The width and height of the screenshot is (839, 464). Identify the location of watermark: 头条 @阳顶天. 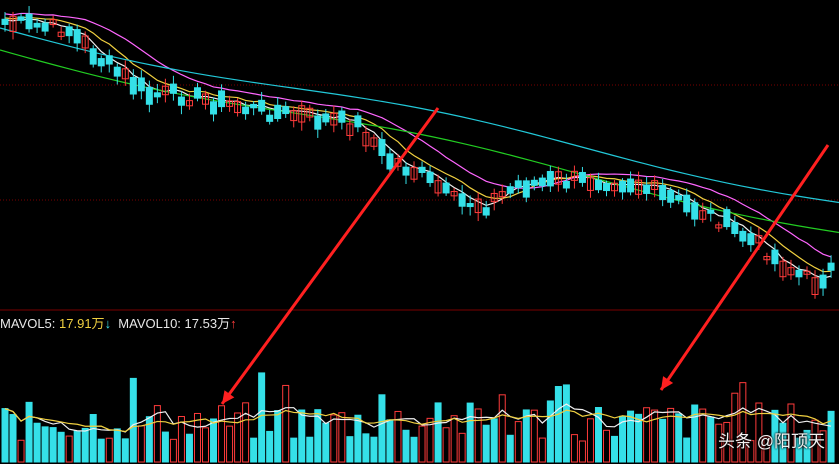
(771, 441).